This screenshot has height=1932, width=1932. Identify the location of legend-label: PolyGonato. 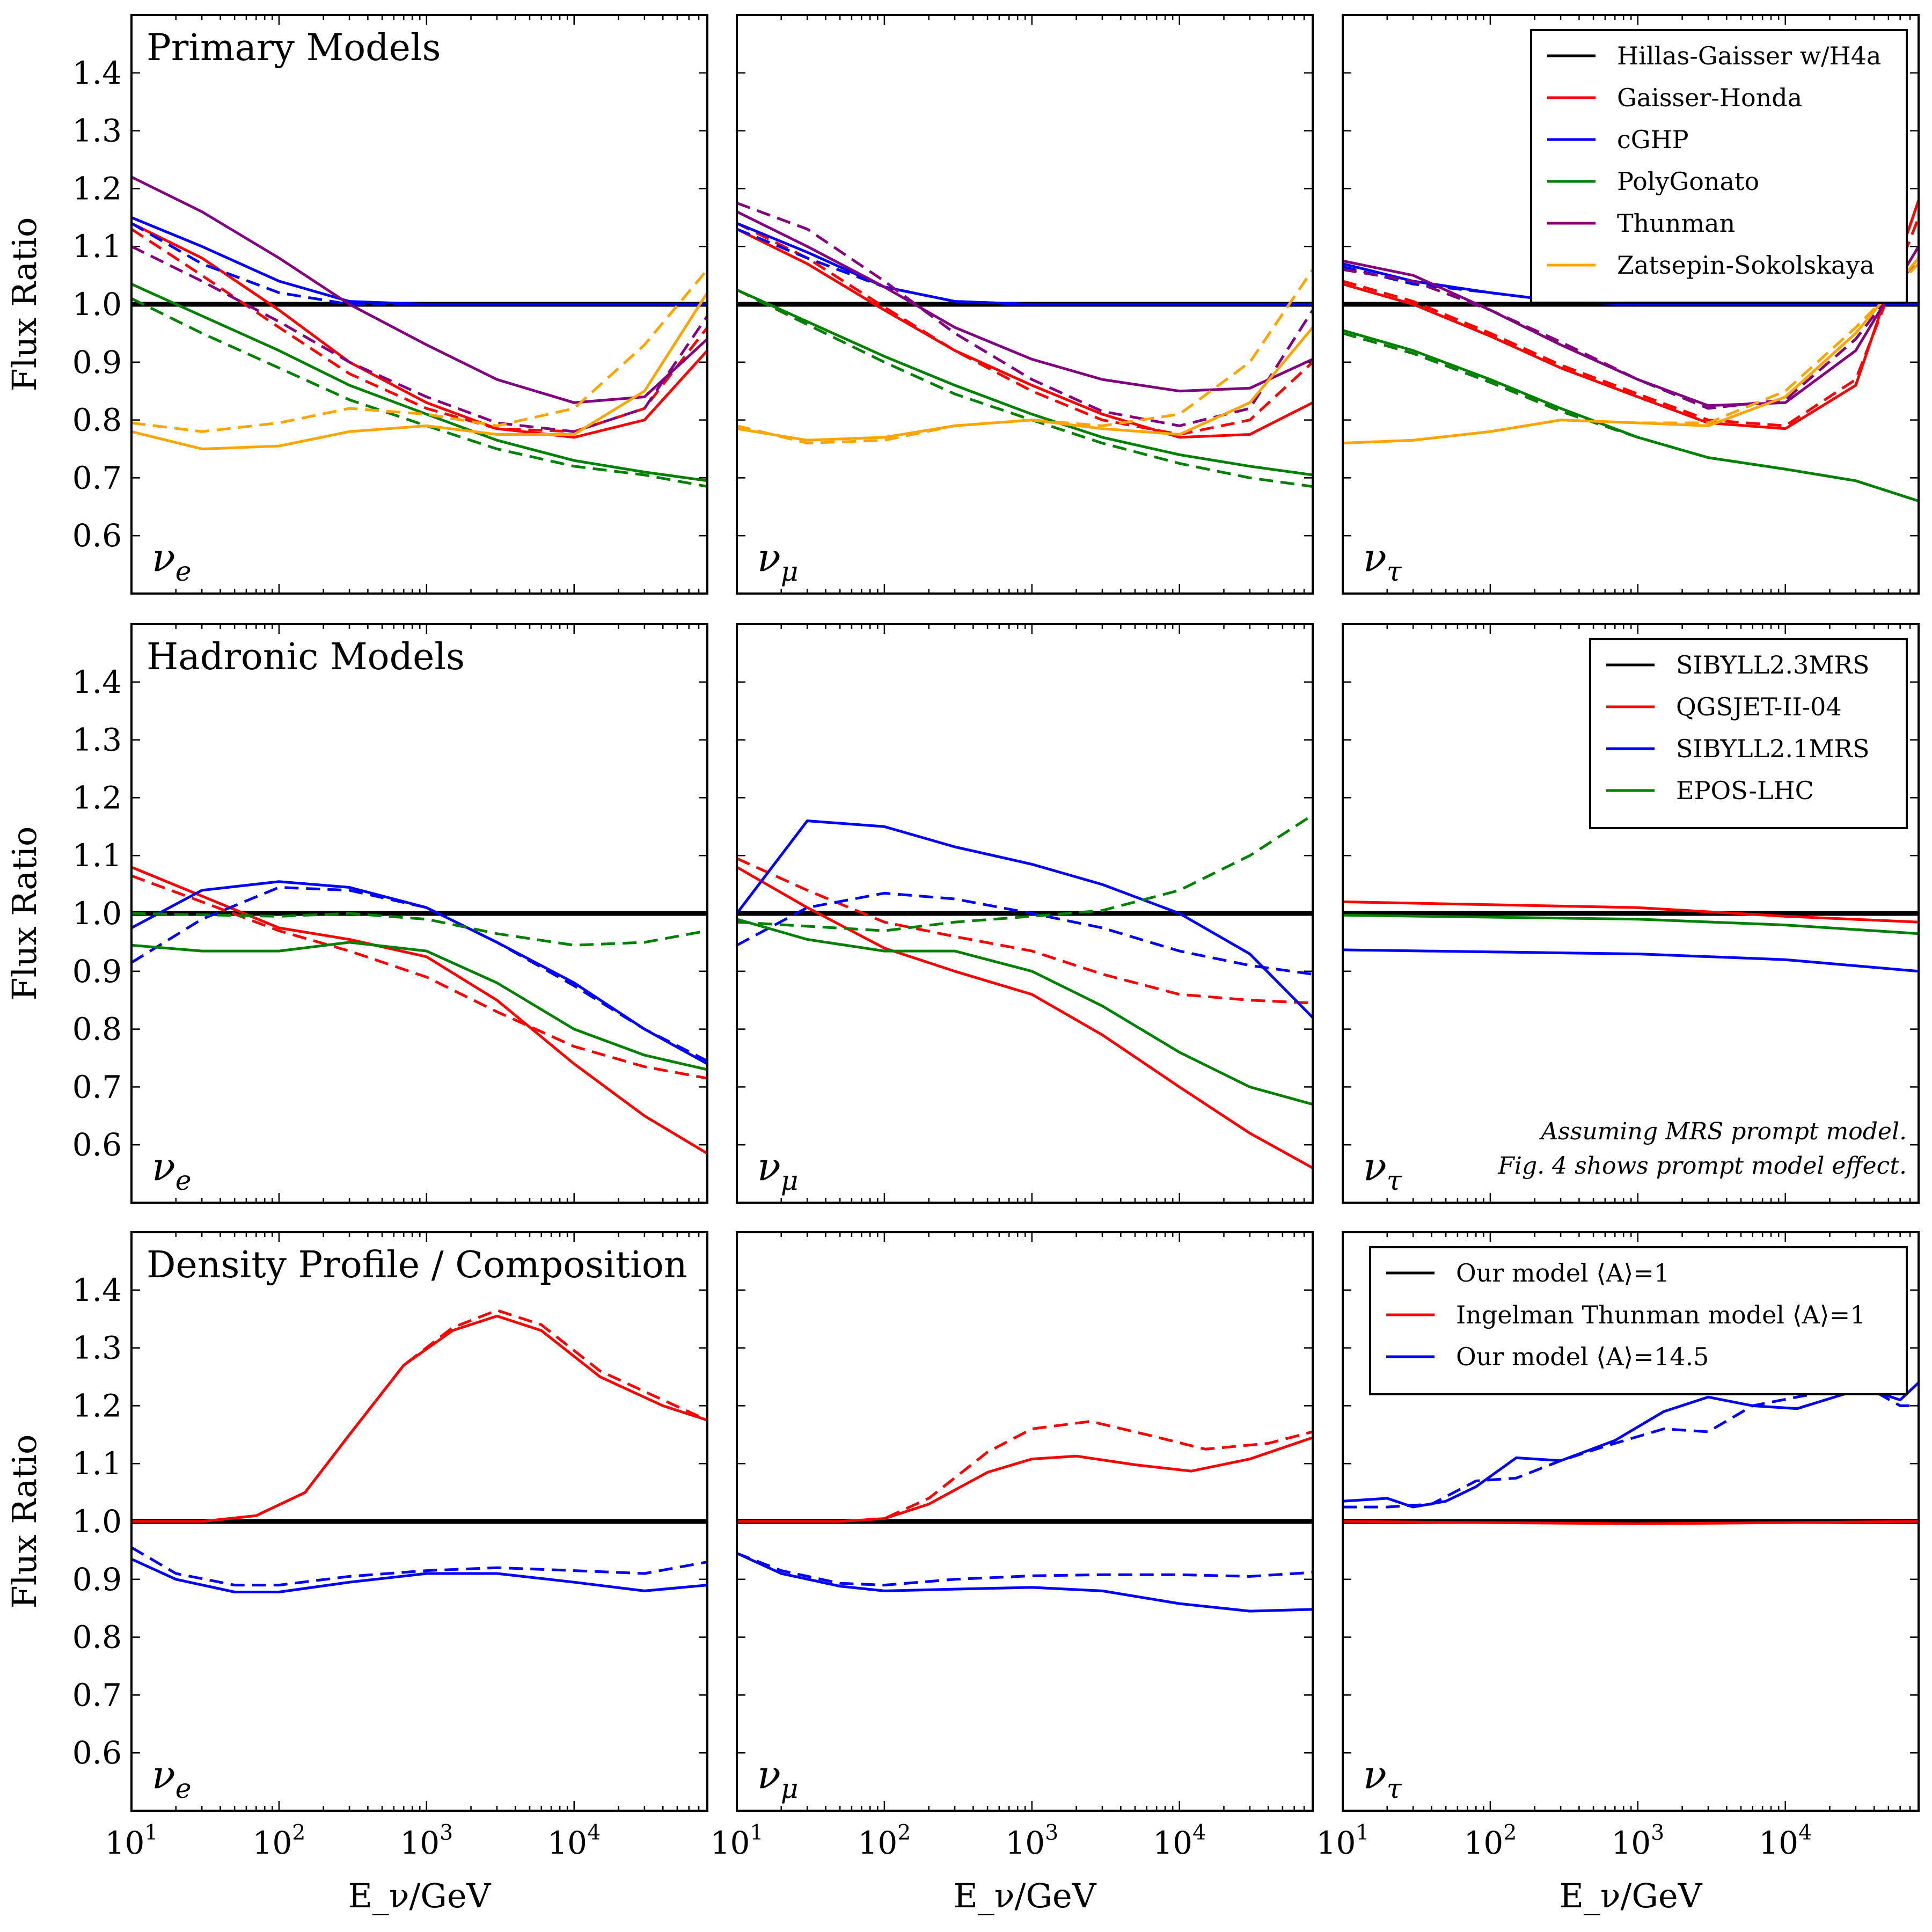
(1688, 181).